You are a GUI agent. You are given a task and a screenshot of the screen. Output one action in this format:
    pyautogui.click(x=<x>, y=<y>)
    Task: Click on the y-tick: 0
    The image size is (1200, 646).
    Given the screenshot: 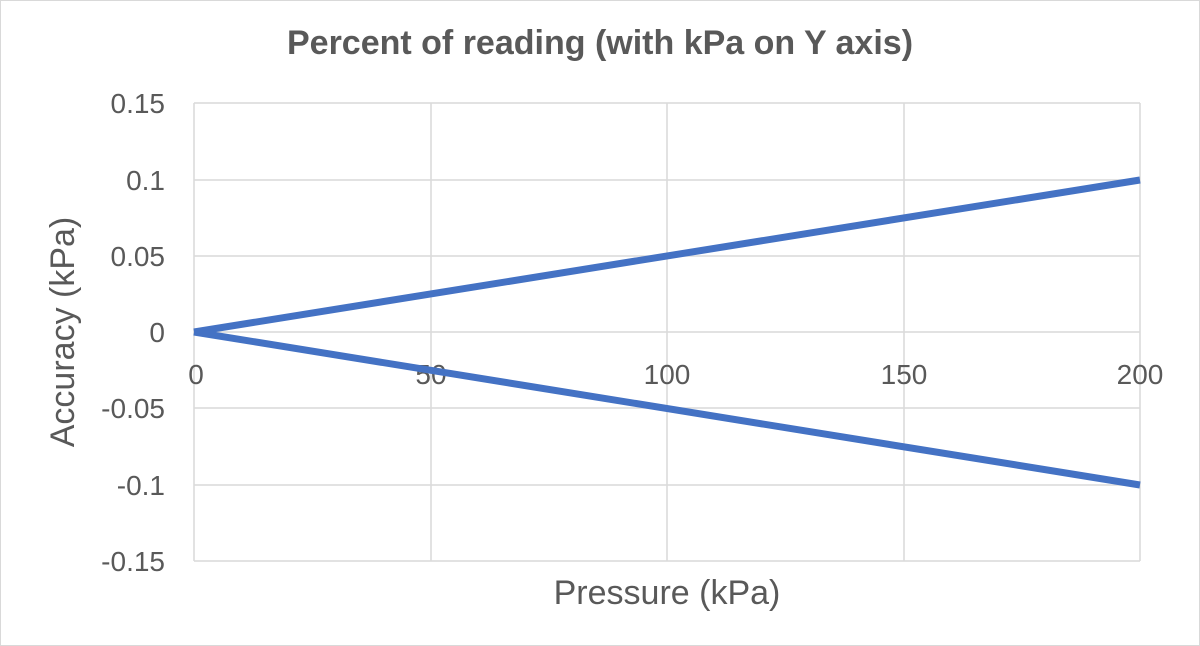 What is the action you would take?
    pyautogui.click(x=157, y=332)
    